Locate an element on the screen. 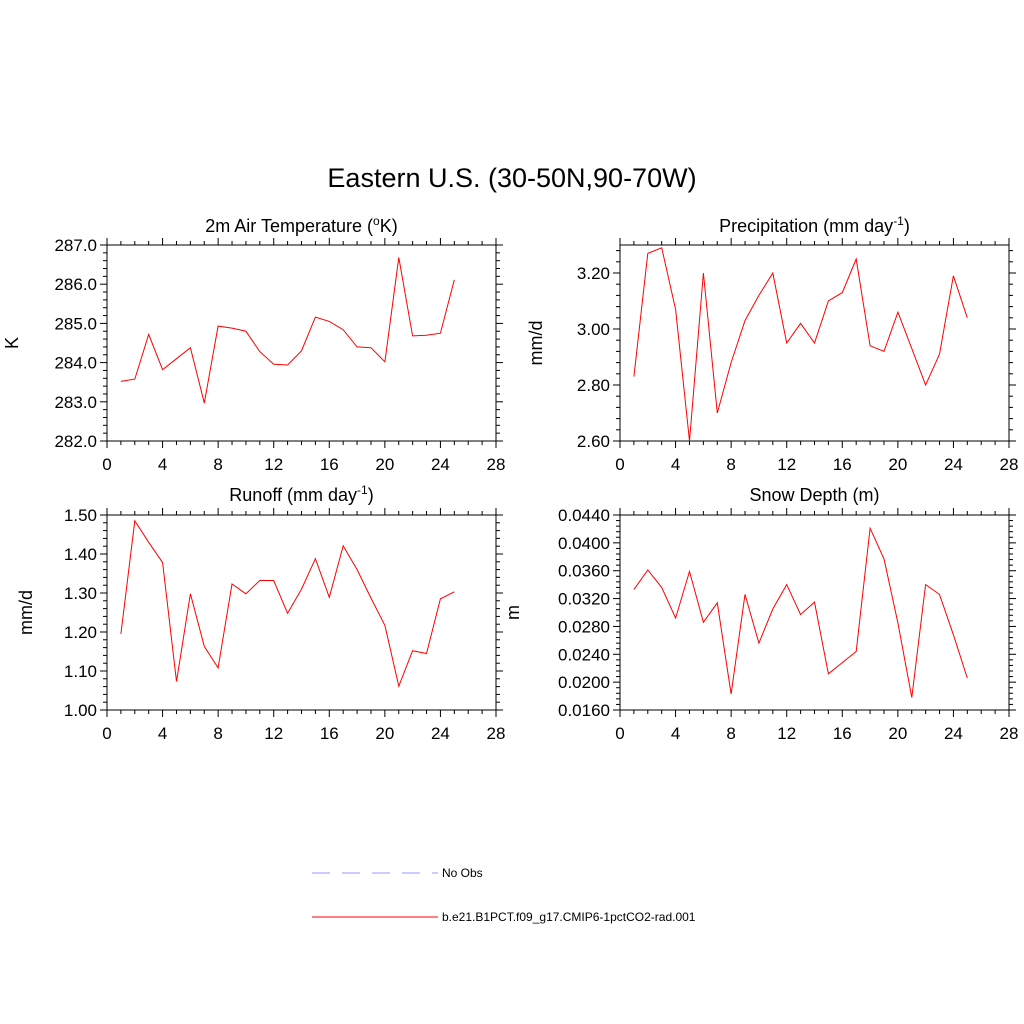 The height and width of the screenshot is (1024, 1024). y-tick-label: 2.60 is located at coordinates (593, 441).